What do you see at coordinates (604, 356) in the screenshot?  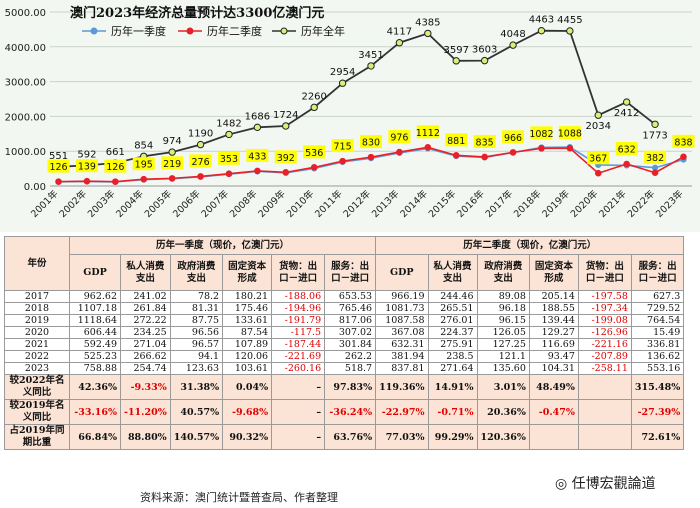 I see `table-cell: -207.89` at bounding box center [604, 356].